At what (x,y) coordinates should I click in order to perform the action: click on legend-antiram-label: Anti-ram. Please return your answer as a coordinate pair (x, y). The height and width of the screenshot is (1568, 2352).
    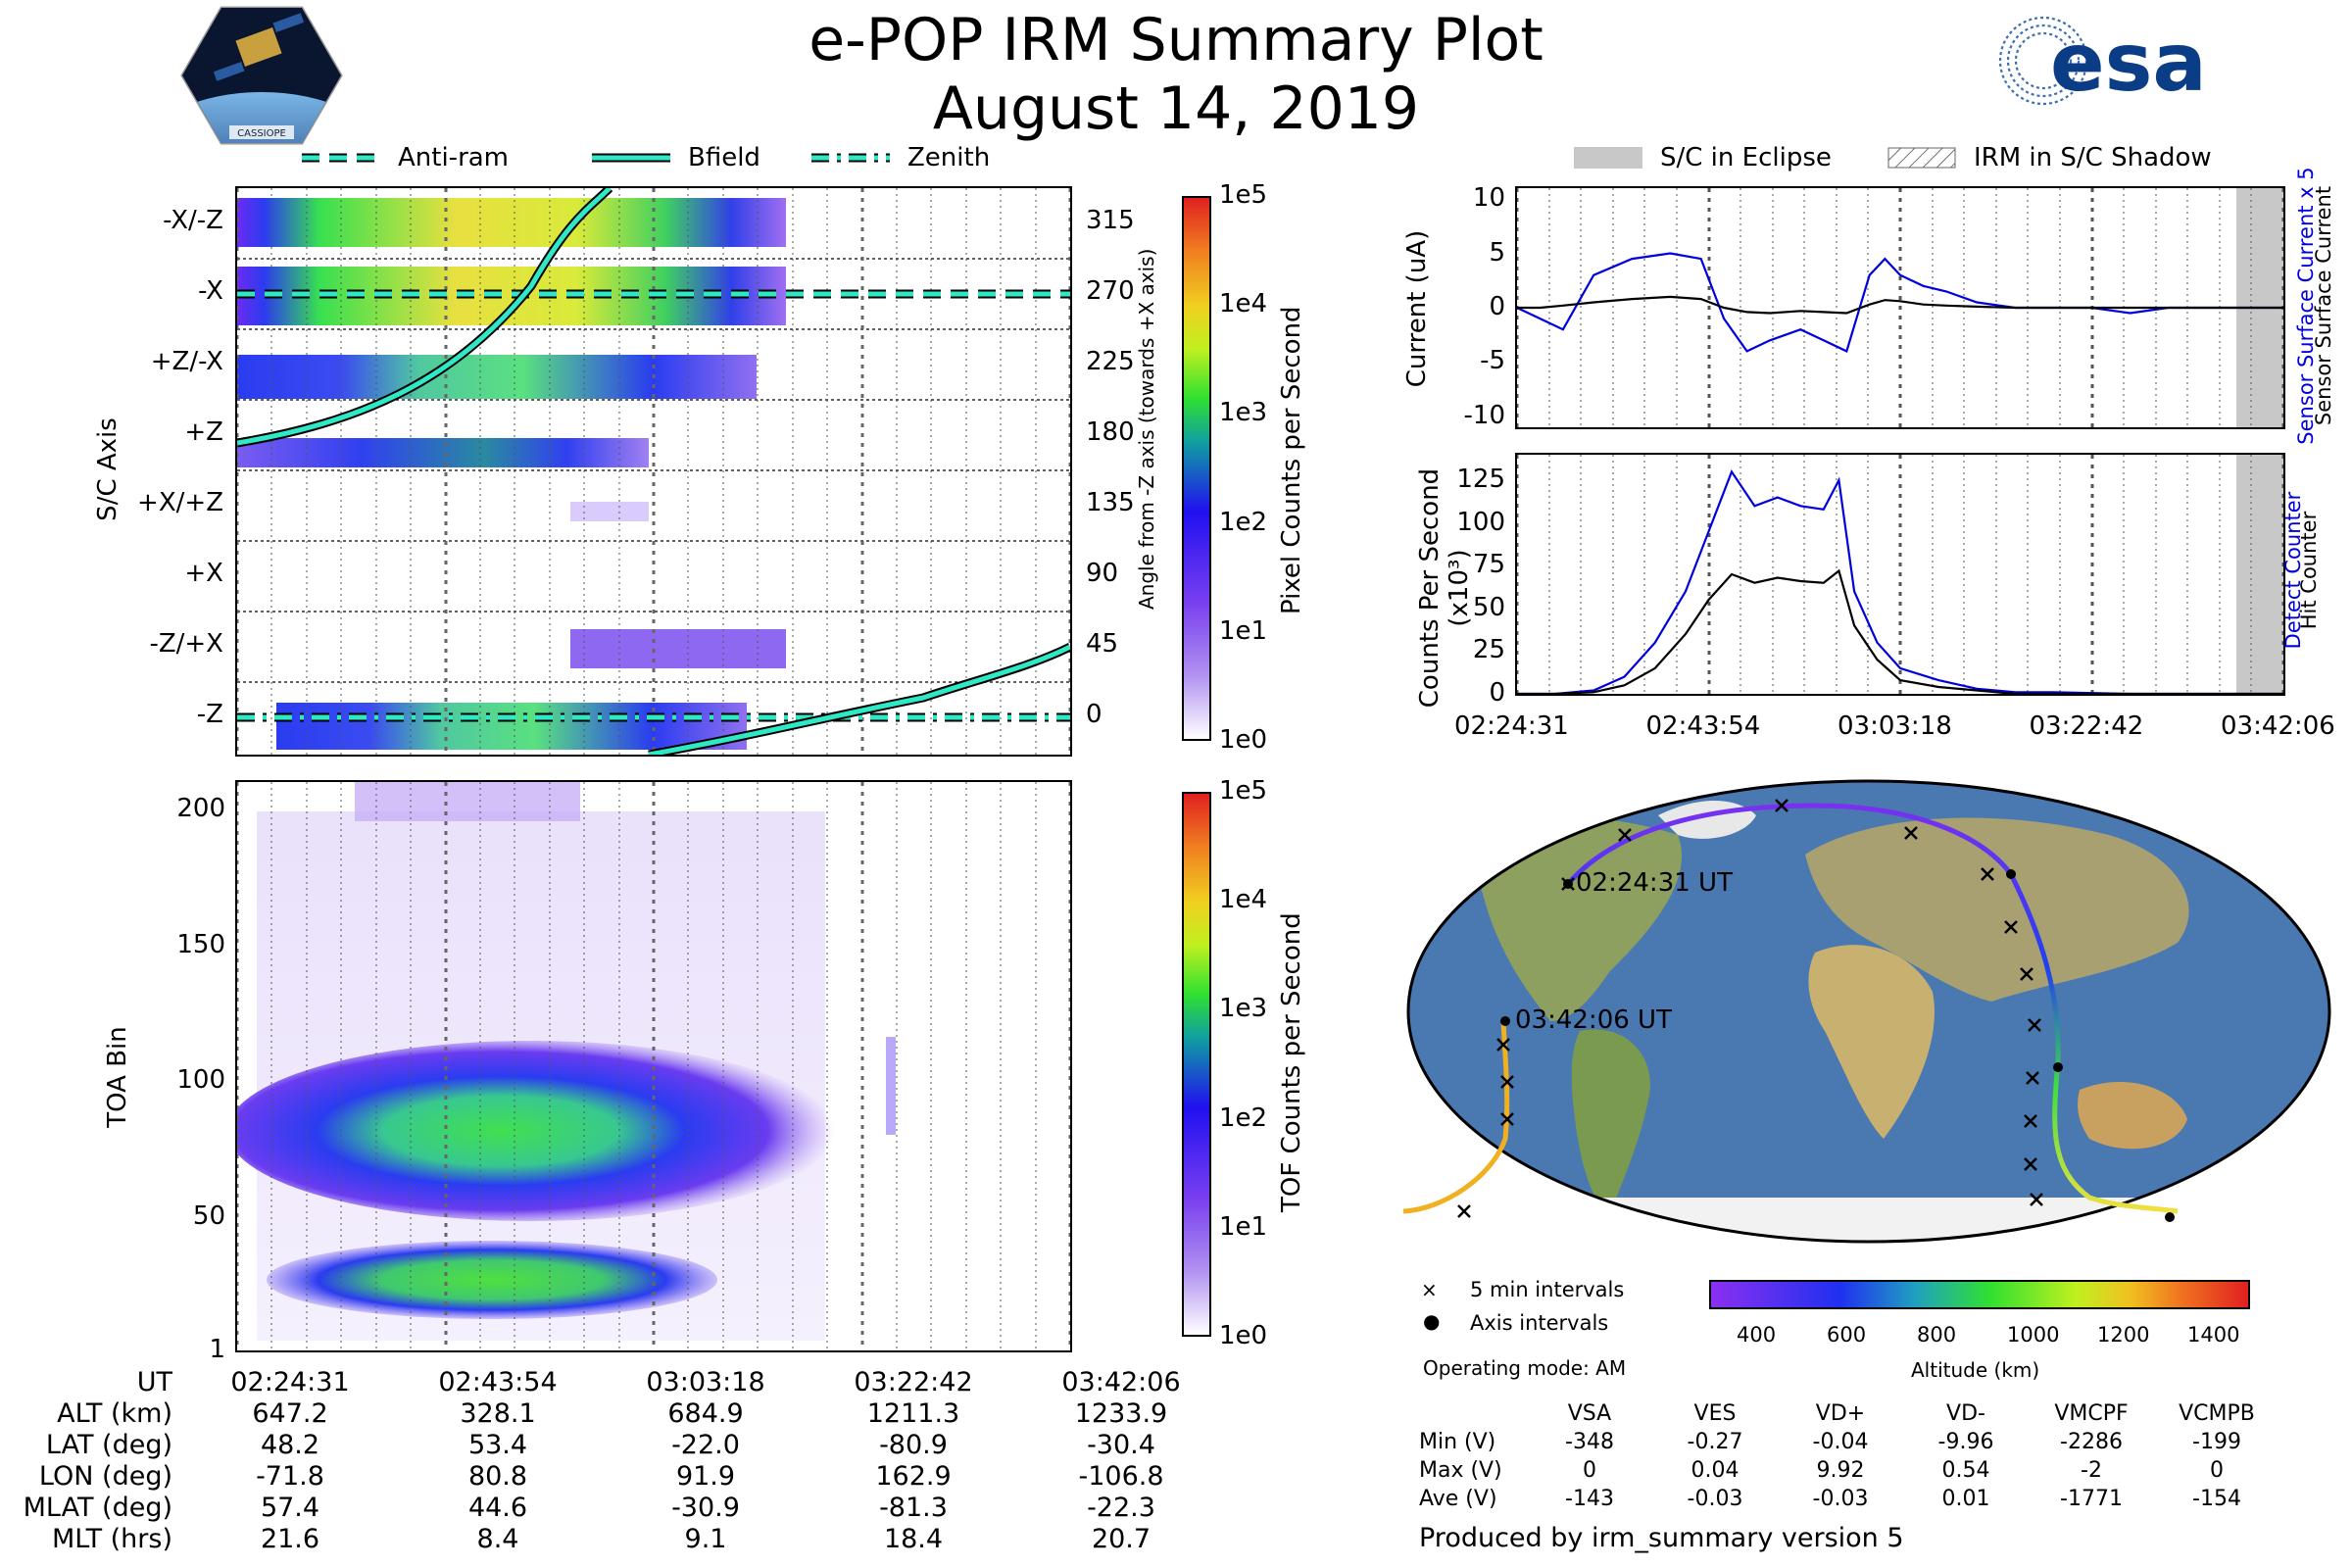
    Looking at the image, I should click on (454, 157).